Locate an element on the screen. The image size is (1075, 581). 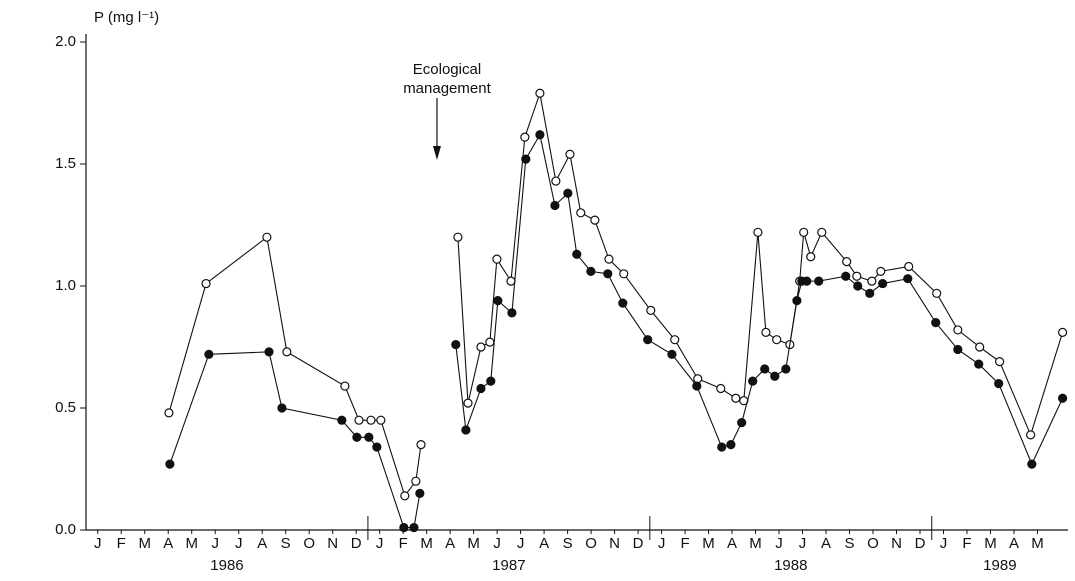
y-tick-label: 1.0 is located at coordinates (65, 285).